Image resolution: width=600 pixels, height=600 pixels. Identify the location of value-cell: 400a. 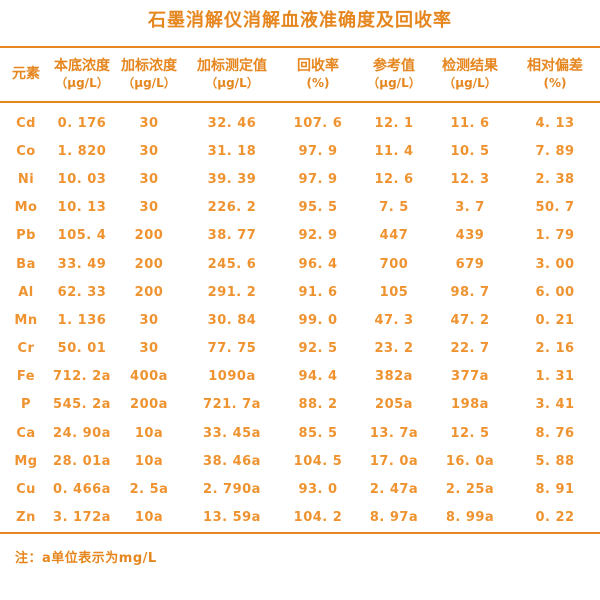
(149, 377).